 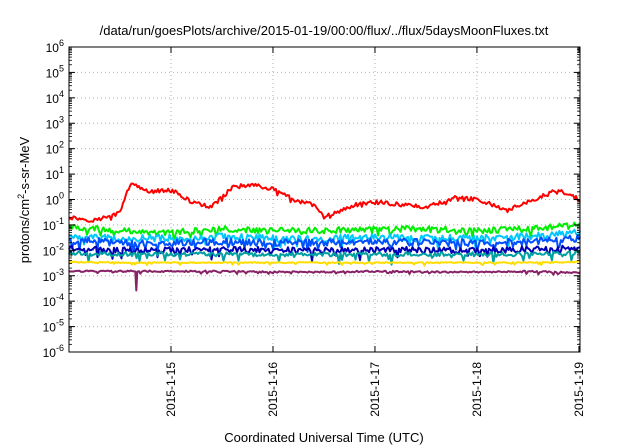 I want to click on y-tick-label: 10⁻⁶, so click(x=53, y=351).